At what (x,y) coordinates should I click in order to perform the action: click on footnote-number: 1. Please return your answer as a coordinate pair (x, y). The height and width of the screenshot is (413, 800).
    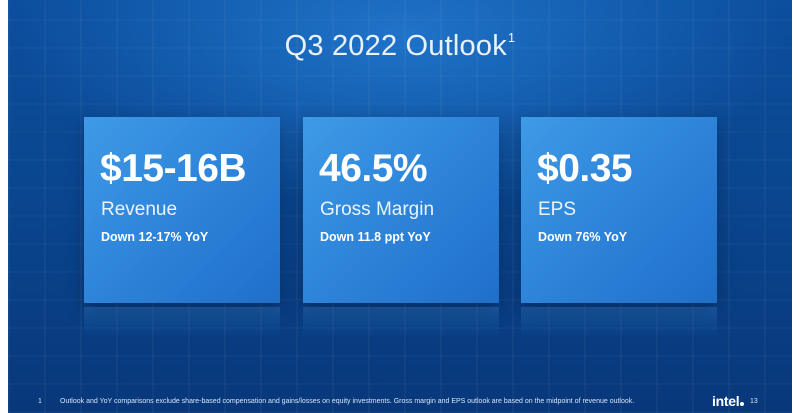
    Looking at the image, I should click on (40, 401).